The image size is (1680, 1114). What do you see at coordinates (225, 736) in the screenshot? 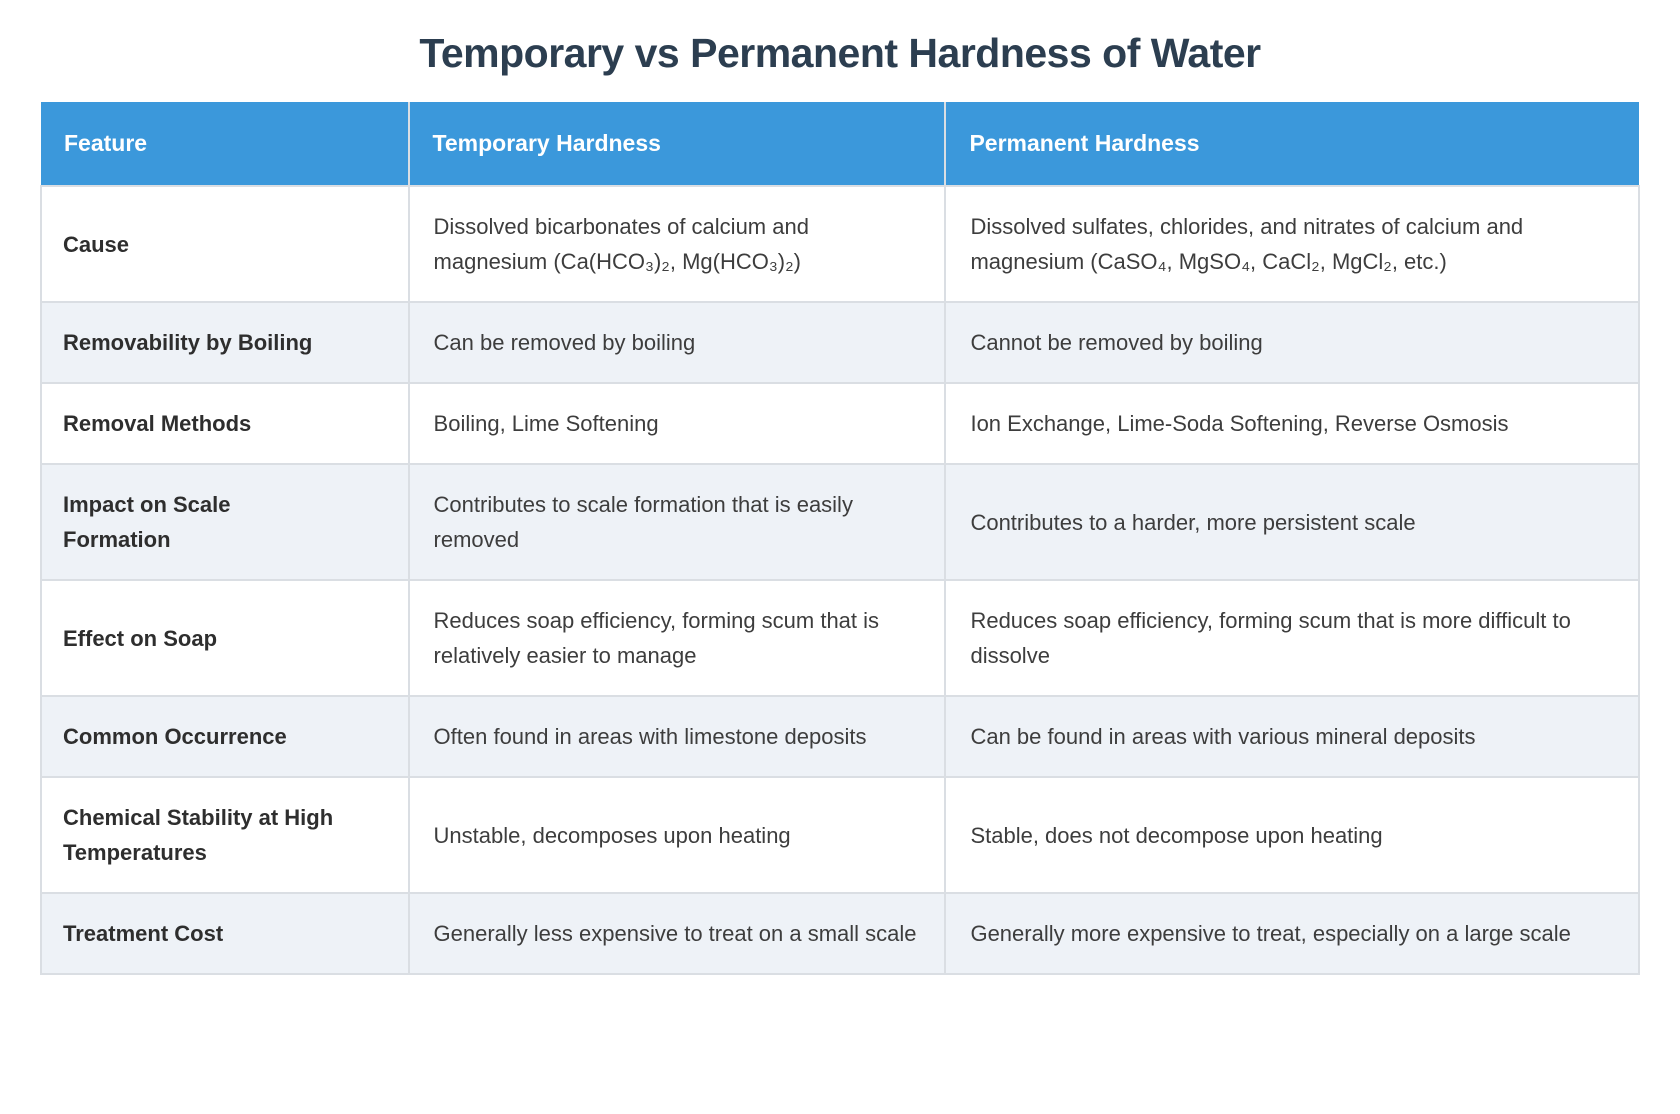
I see `feature-cell: Common Occurrence` at bounding box center [225, 736].